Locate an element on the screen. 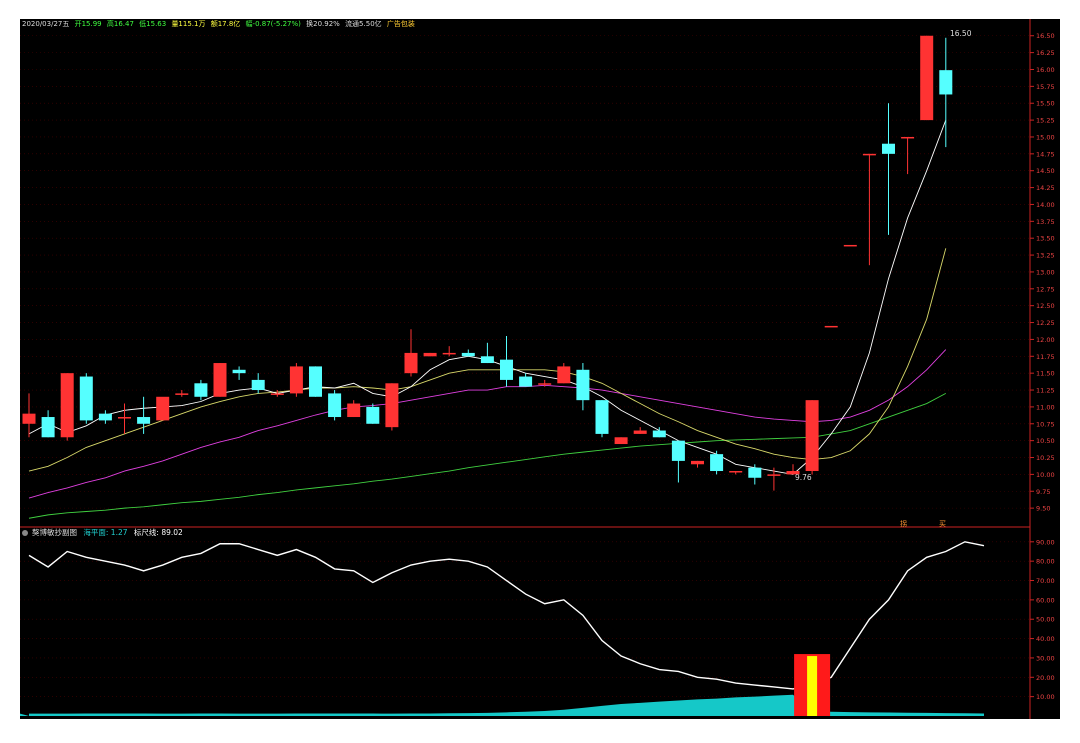 The width and height of the screenshot is (1080, 743). indicator-tick-label: 10.00 is located at coordinates (1045, 697).